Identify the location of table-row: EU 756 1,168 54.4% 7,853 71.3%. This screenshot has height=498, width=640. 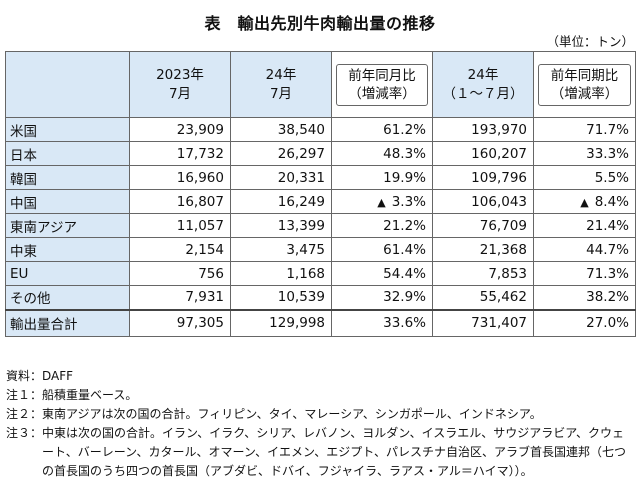
(320, 273).